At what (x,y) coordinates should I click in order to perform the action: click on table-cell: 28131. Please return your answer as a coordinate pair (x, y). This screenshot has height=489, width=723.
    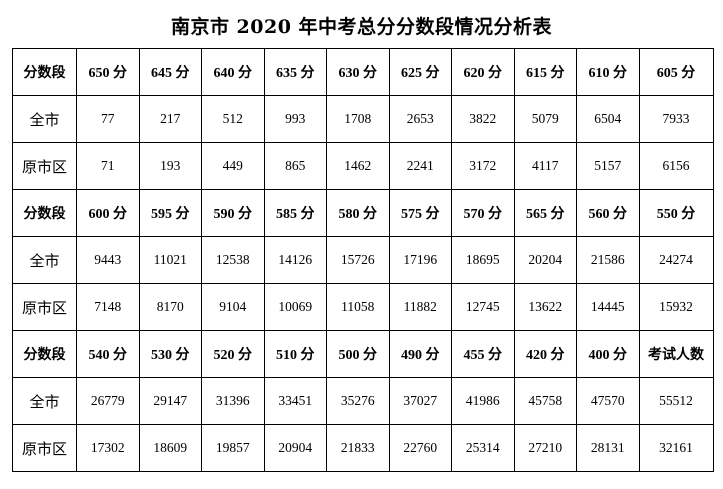
    Looking at the image, I should click on (608, 448).